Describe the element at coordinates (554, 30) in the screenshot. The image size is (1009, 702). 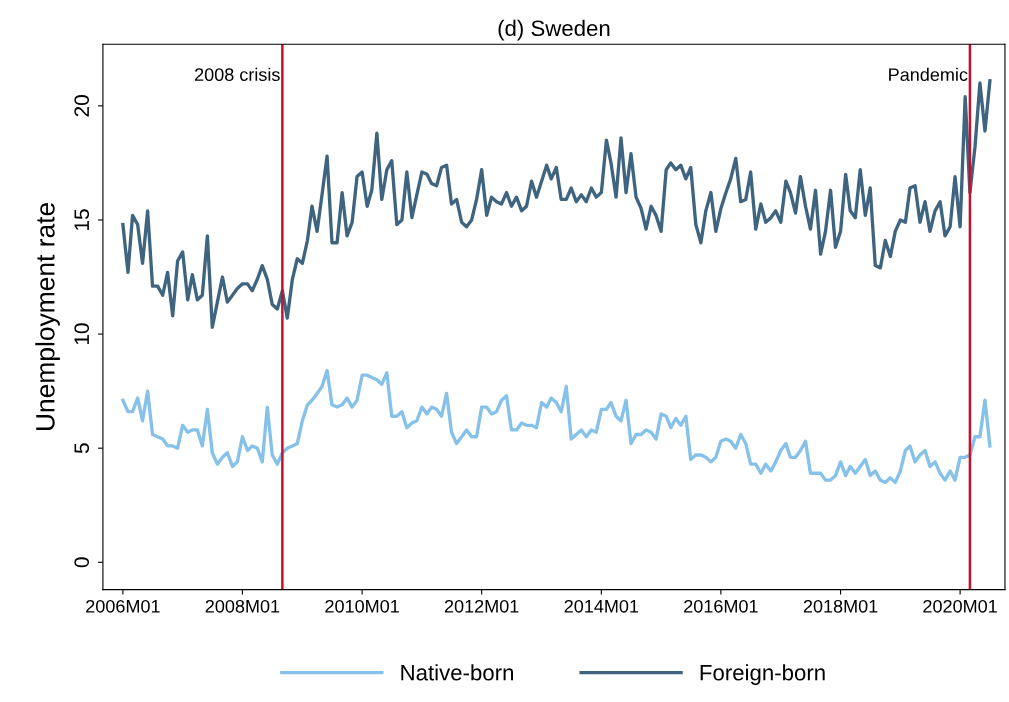
I see `chart-title: (d) Sweden` at that location.